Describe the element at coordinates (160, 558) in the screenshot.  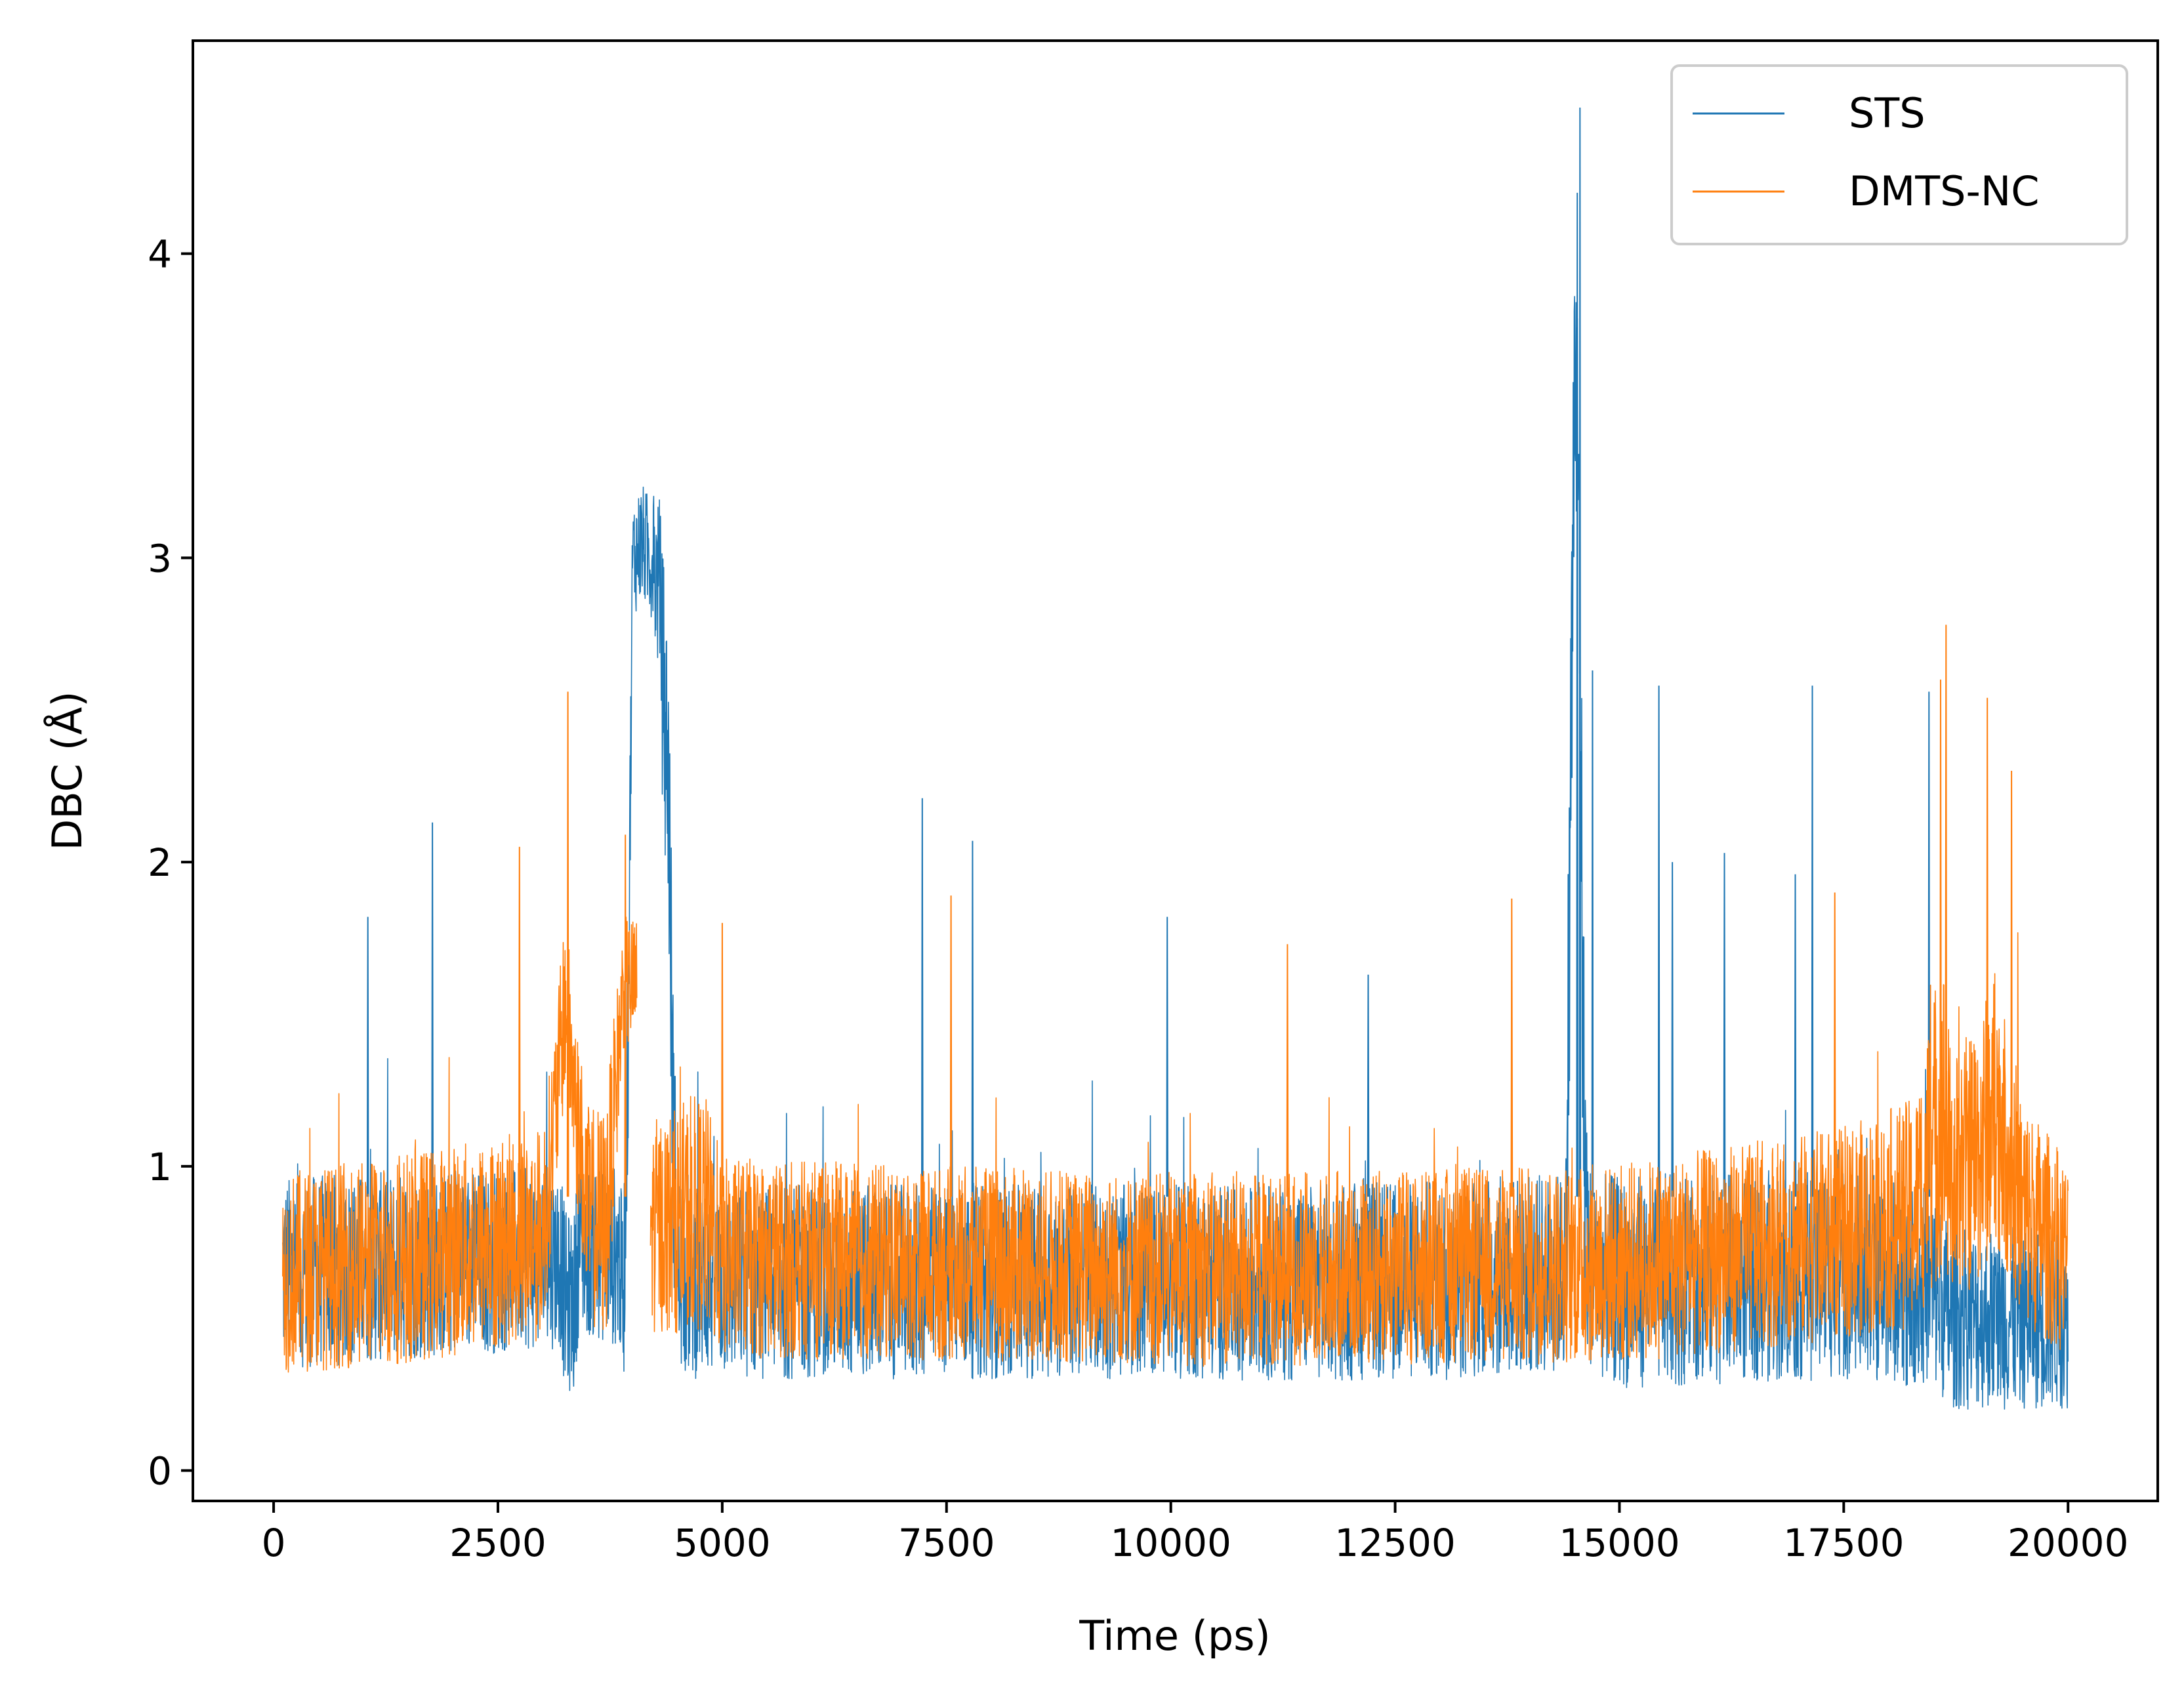
I see `y-tick-label: 3` at that location.